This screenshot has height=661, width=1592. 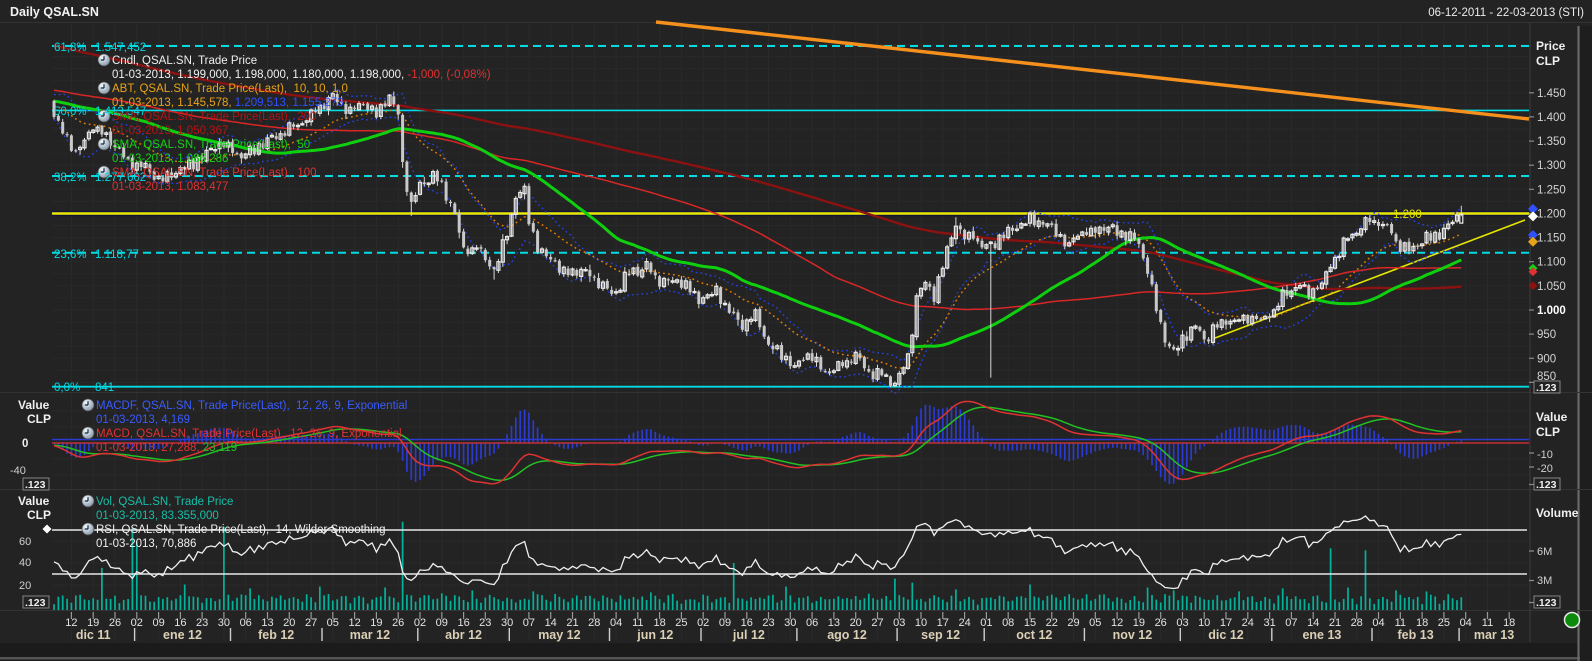 I want to click on svg-text: feb 12, so click(x=276, y=635).